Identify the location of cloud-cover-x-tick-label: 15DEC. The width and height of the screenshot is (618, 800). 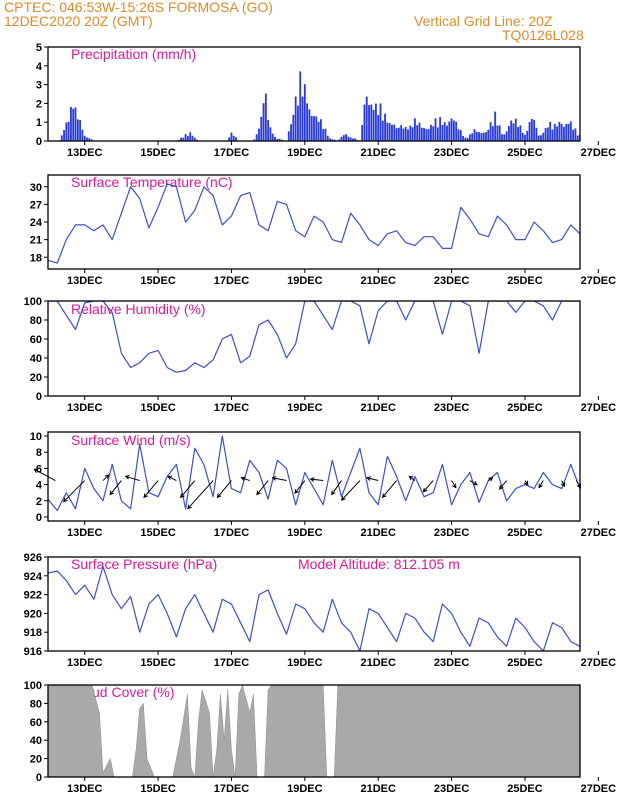
(158, 789).